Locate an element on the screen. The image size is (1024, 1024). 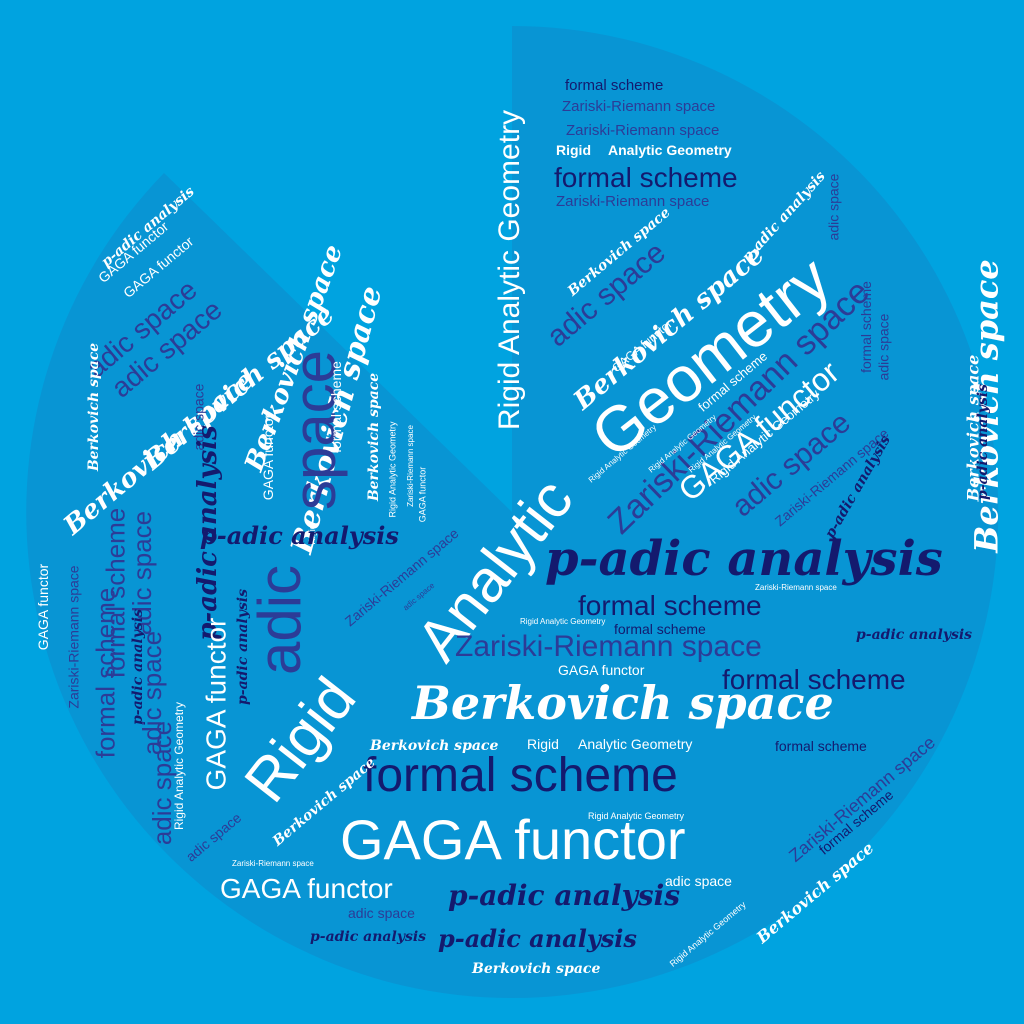
word-rigid-ag-small-3: Rigid Analytic Geometry is located at coordinates (636, 816).